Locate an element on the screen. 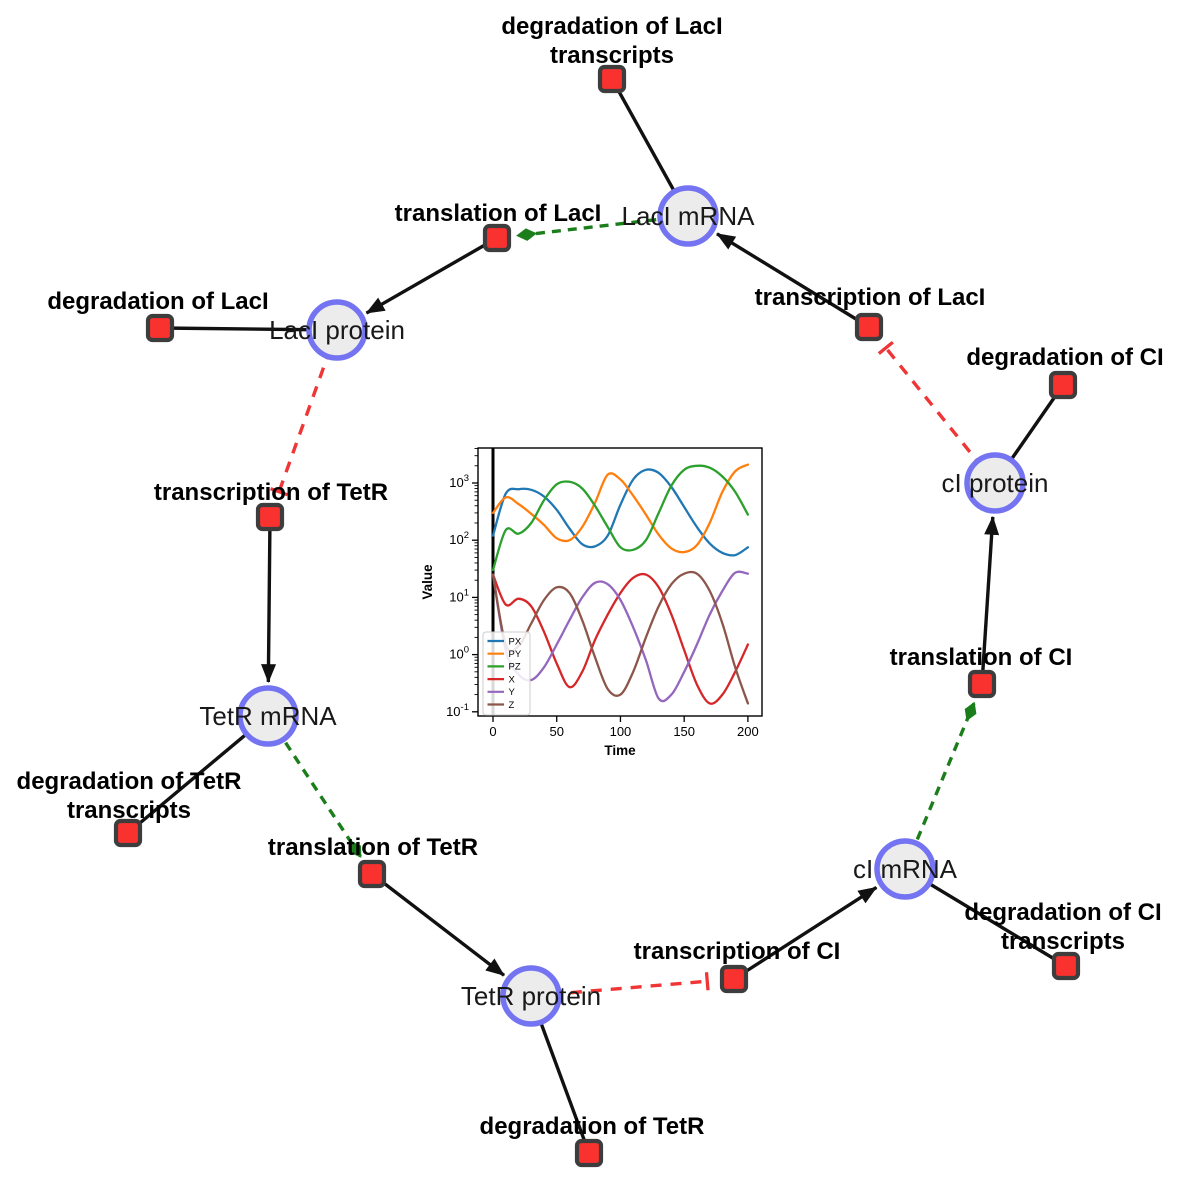 The height and width of the screenshot is (1200, 1189). reaction-label-translation-of-ci: translation of CI is located at coordinates (981, 657).